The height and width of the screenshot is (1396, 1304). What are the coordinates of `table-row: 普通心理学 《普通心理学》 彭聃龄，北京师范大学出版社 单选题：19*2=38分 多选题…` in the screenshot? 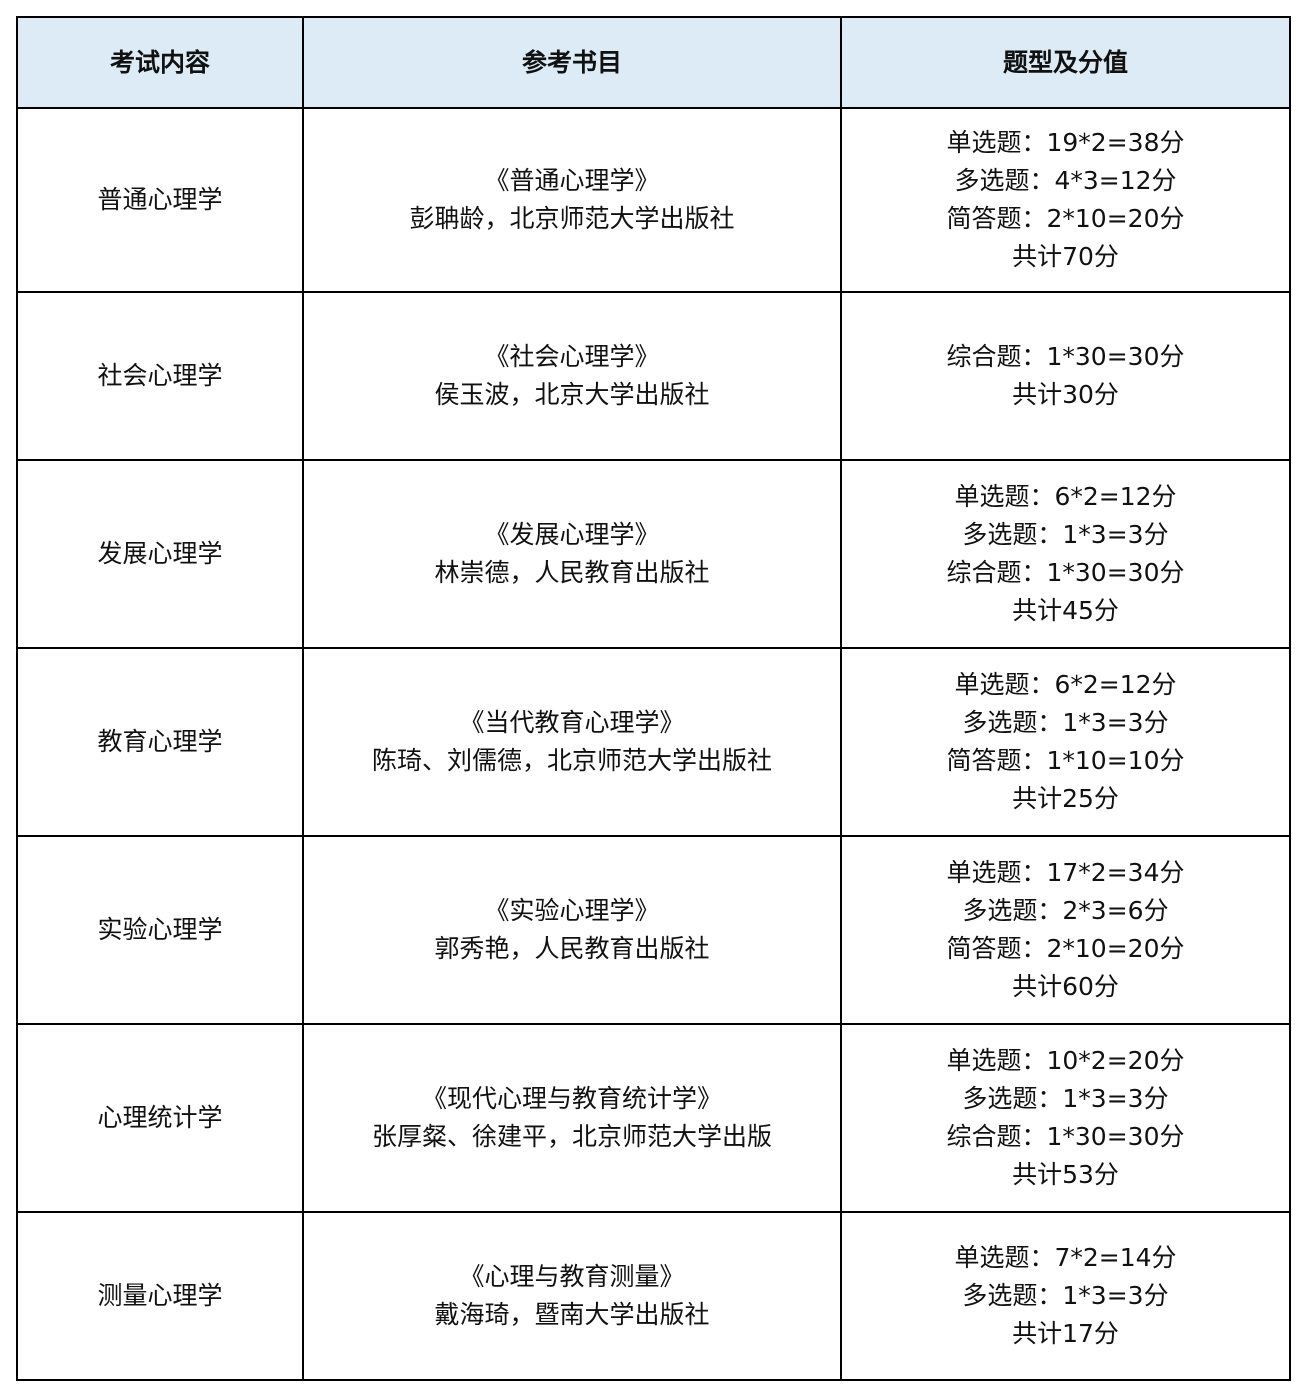 It's located at (653, 200).